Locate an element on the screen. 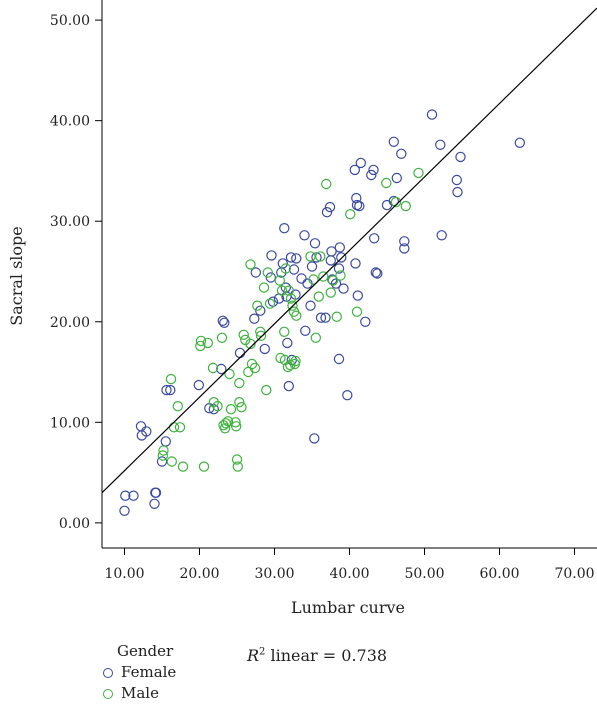 This screenshot has height=716, width=597. r-squared-annotation: R2 linear = 0.738 is located at coordinates (317, 655).